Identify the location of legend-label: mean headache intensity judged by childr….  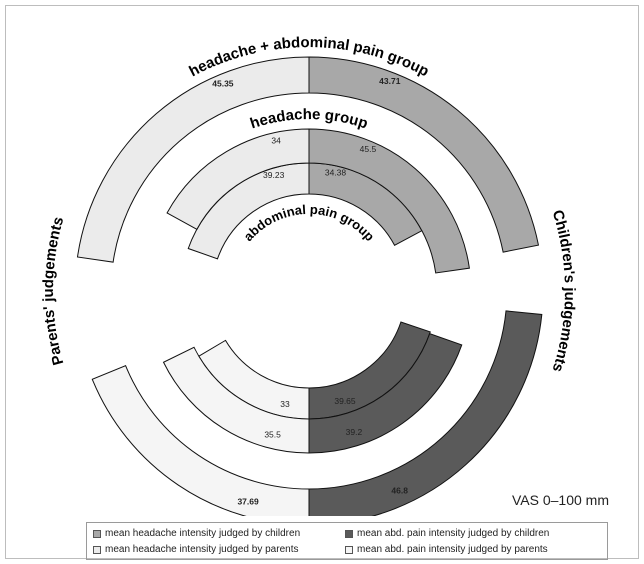
(203, 533).